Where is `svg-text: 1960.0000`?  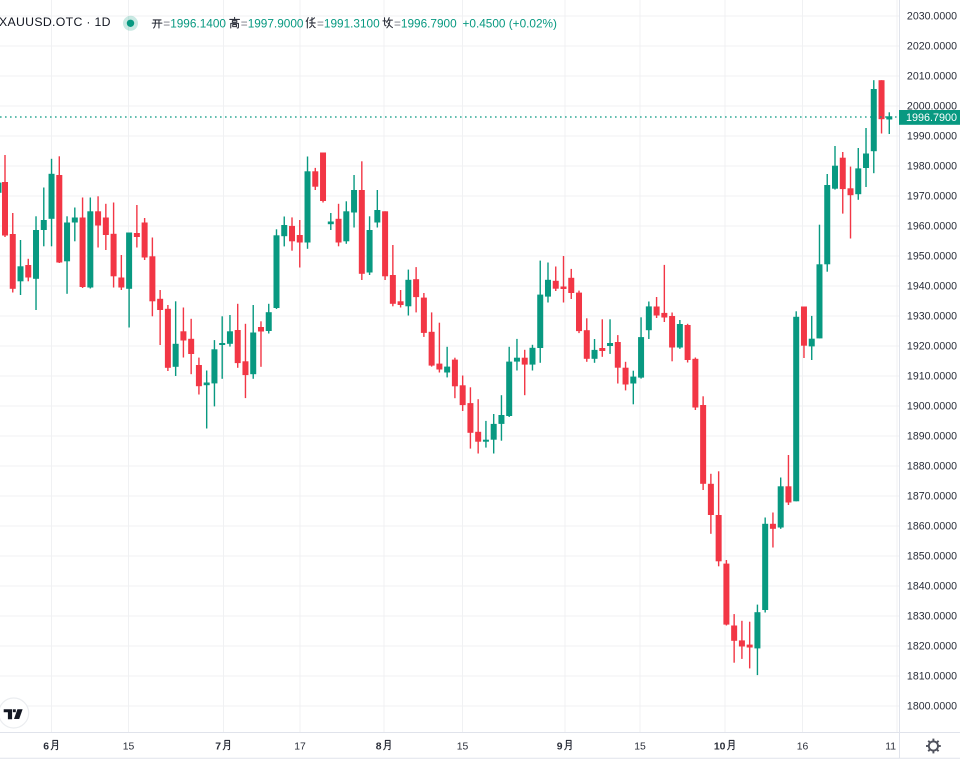
svg-text: 1960.0000 is located at coordinates (932, 227).